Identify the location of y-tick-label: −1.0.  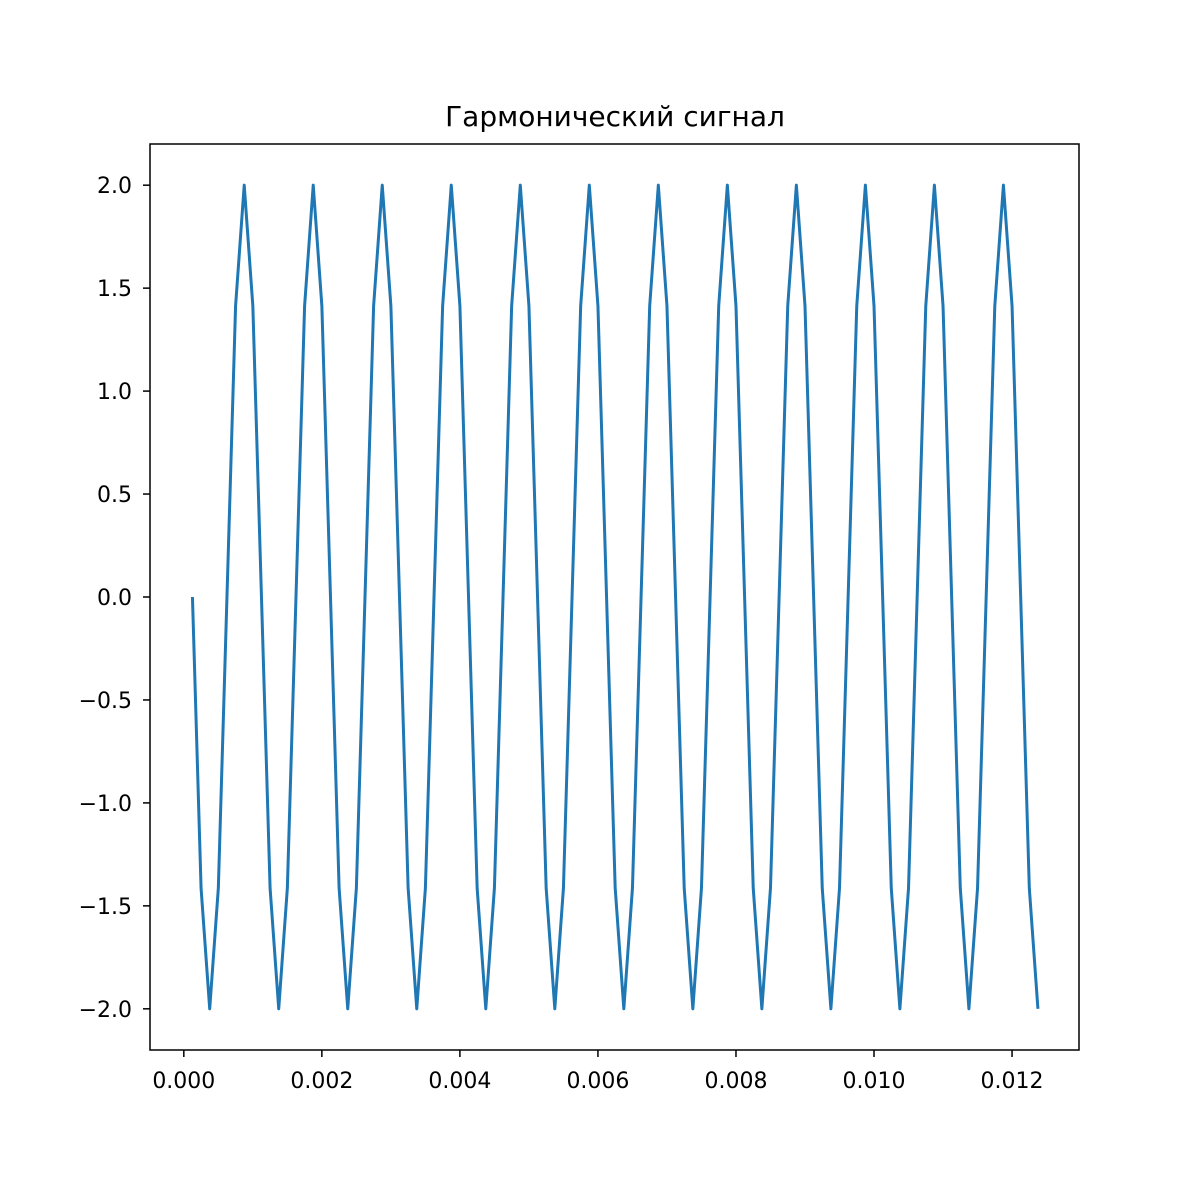
(105, 804).